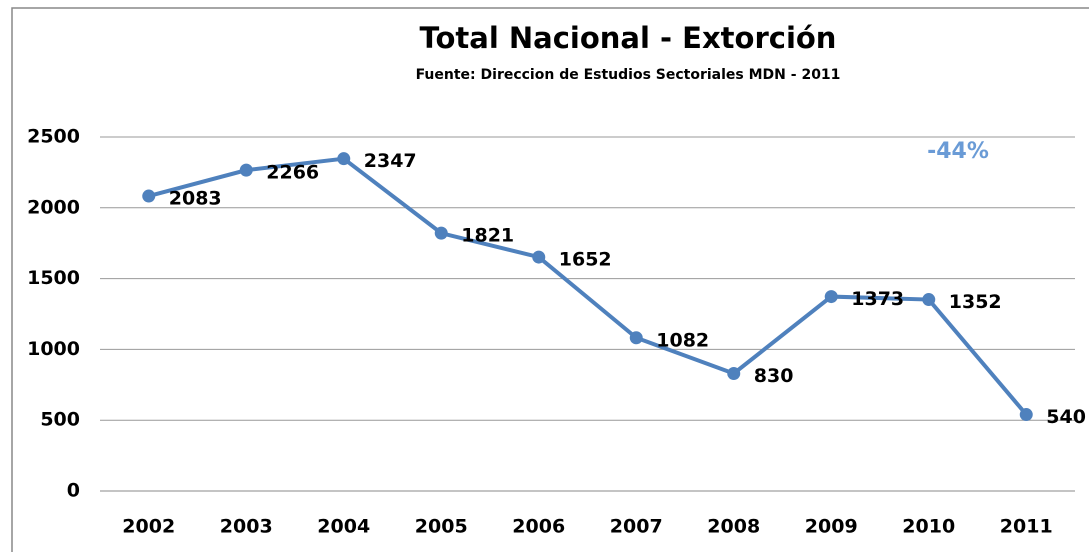 The width and height of the screenshot is (1089, 552). Describe the element at coordinates (585, 260) in the screenshot. I see `data-label: 1652` at that location.